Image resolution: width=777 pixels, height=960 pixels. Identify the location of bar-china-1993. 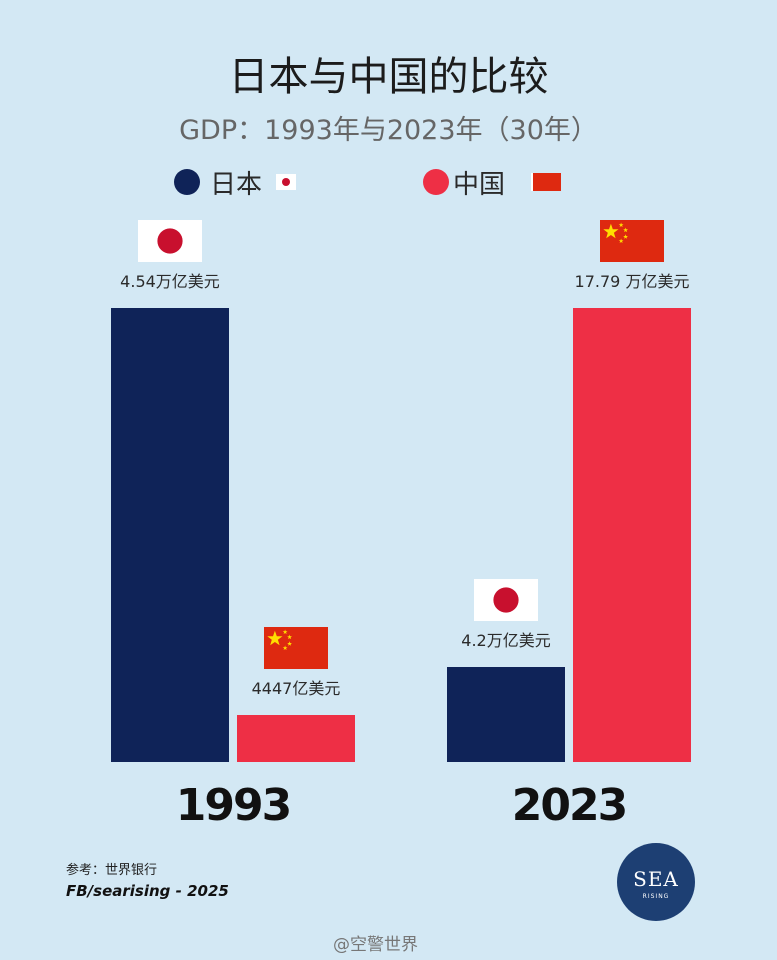
(296, 738).